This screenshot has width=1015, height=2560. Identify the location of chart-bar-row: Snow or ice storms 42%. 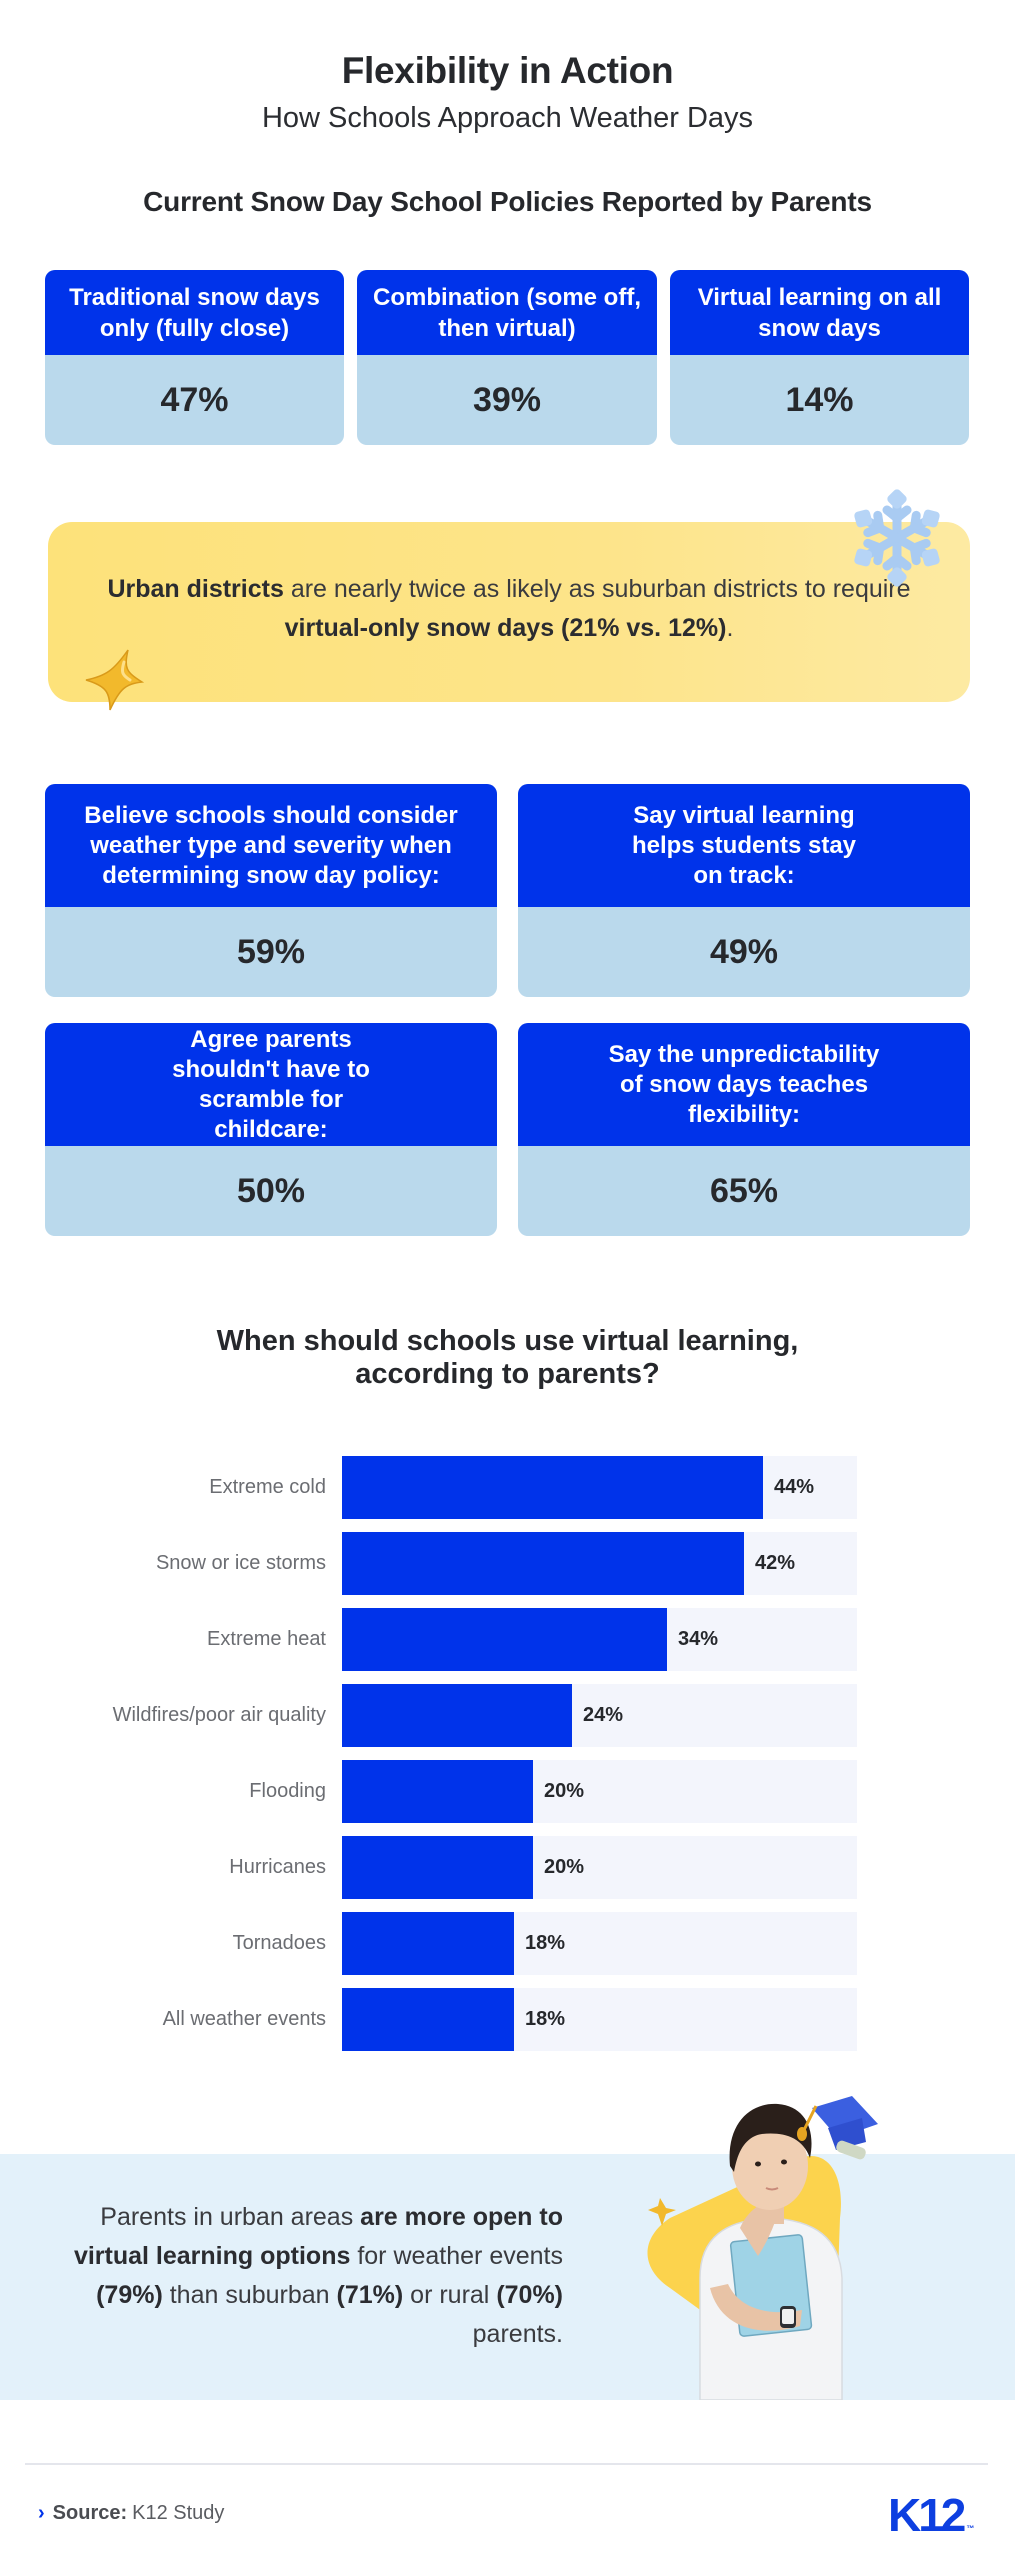
(507, 1563).